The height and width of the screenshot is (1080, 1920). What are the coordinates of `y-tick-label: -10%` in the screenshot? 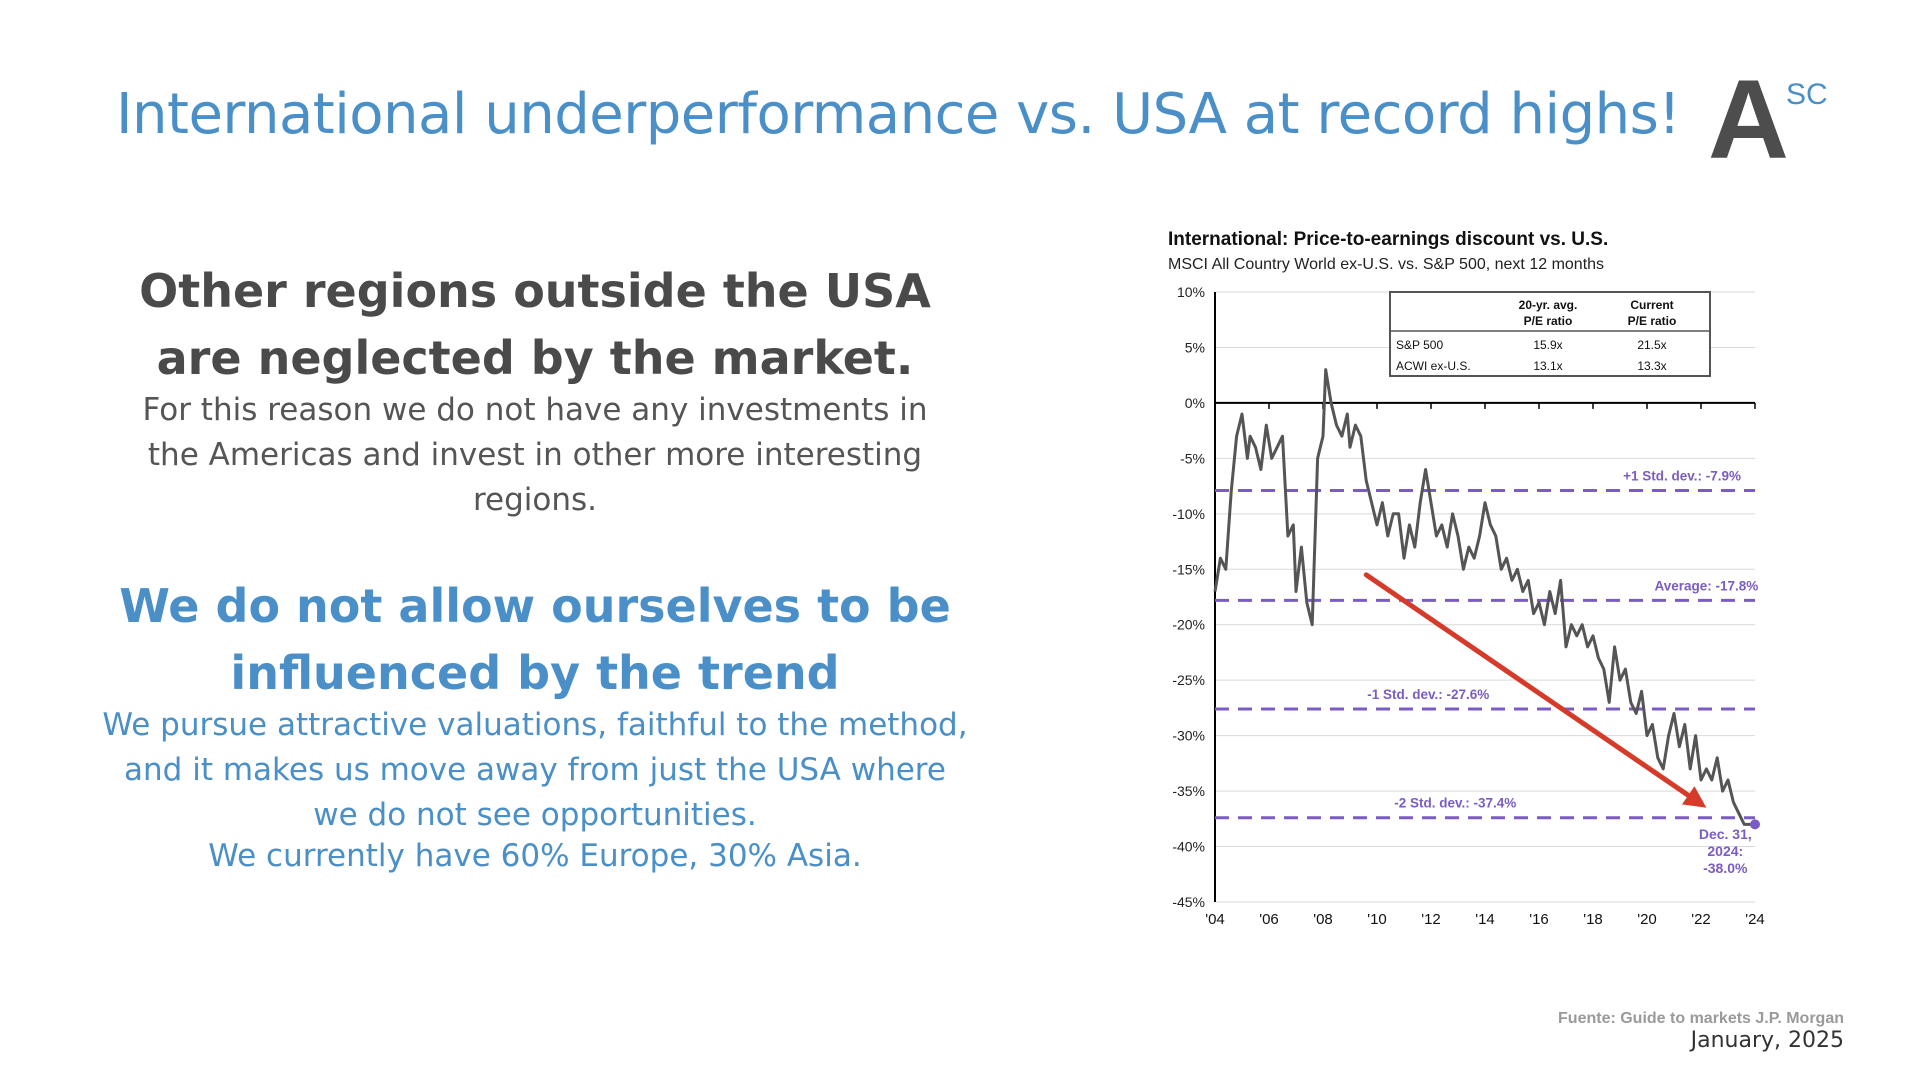 It's located at (1188, 514).